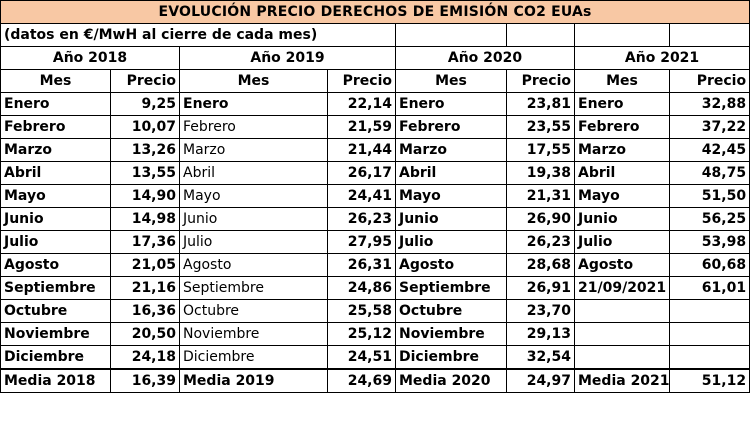  Describe the element at coordinates (55, 104) in the screenshot. I see `month-cell-2018: Enero` at that location.